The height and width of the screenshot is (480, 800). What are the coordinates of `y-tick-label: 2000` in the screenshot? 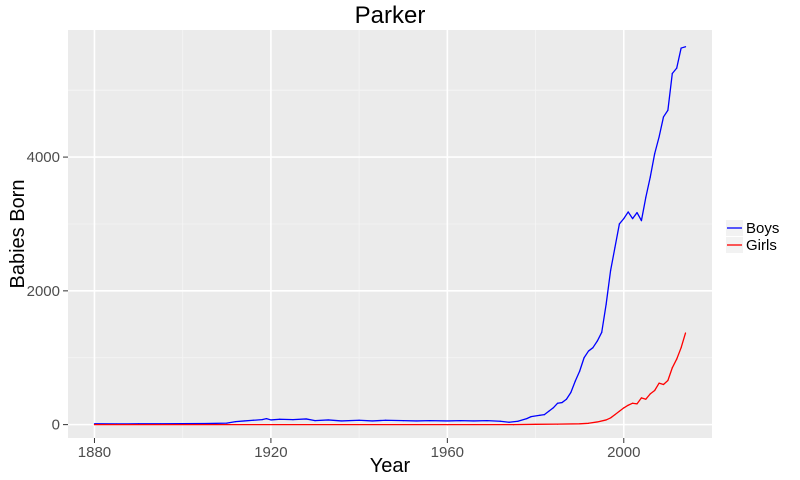 It's located at (43, 291).